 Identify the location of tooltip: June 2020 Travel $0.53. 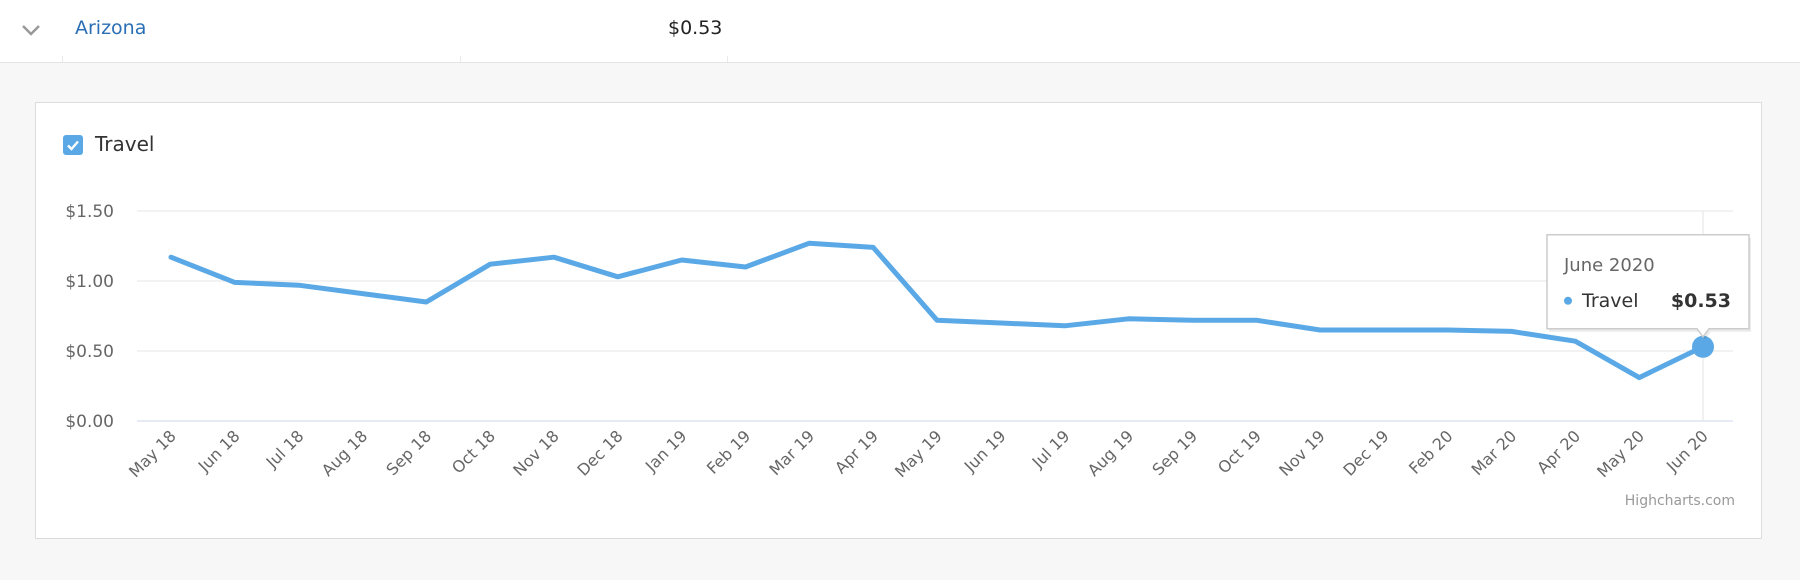
(1648, 287).